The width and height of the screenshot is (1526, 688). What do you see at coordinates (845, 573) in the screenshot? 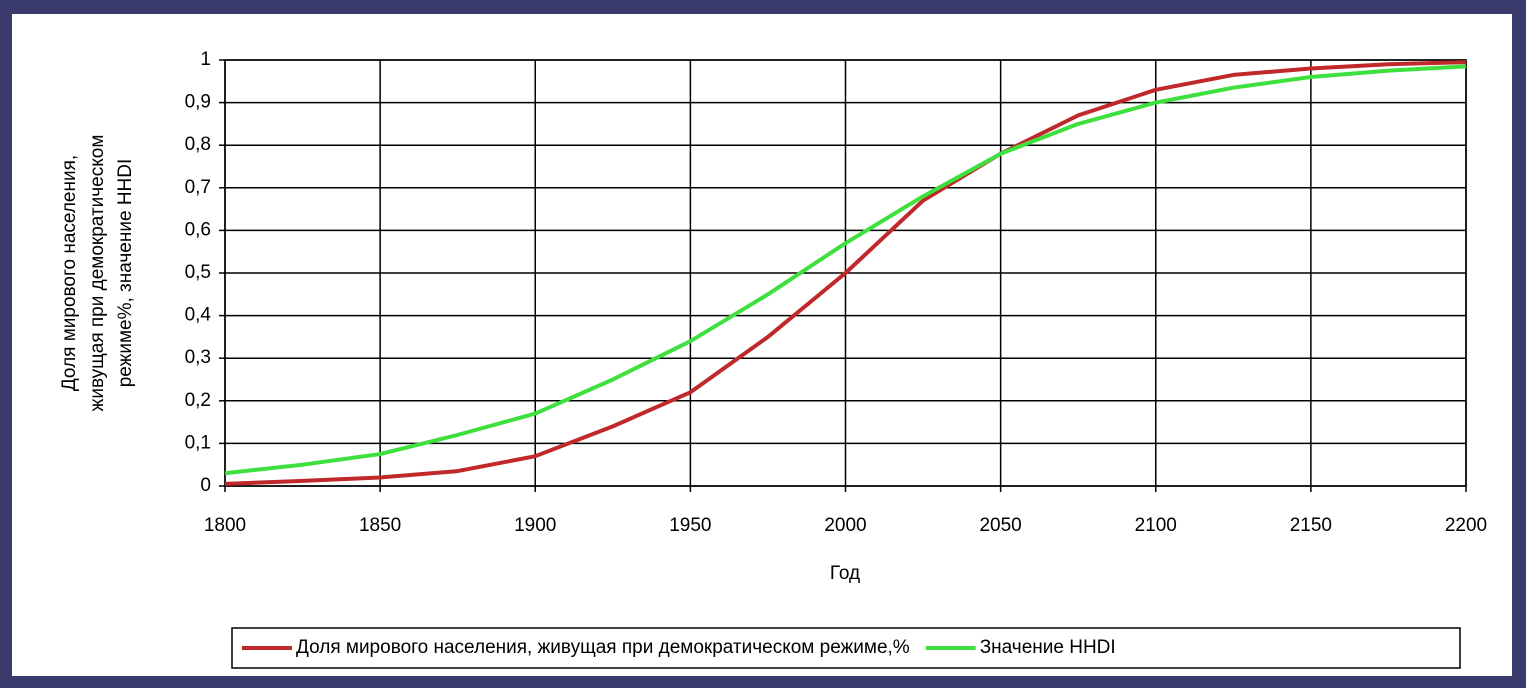
I see `x-axis-label: Год` at bounding box center [845, 573].